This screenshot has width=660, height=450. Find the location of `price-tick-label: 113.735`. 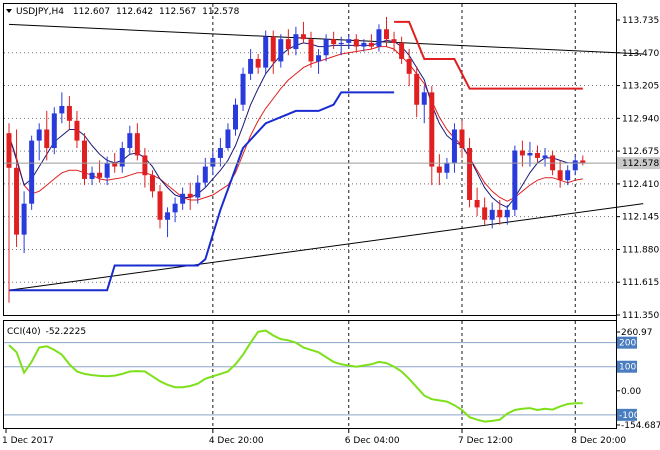

price-tick-label: 113.735 is located at coordinates (640, 21).